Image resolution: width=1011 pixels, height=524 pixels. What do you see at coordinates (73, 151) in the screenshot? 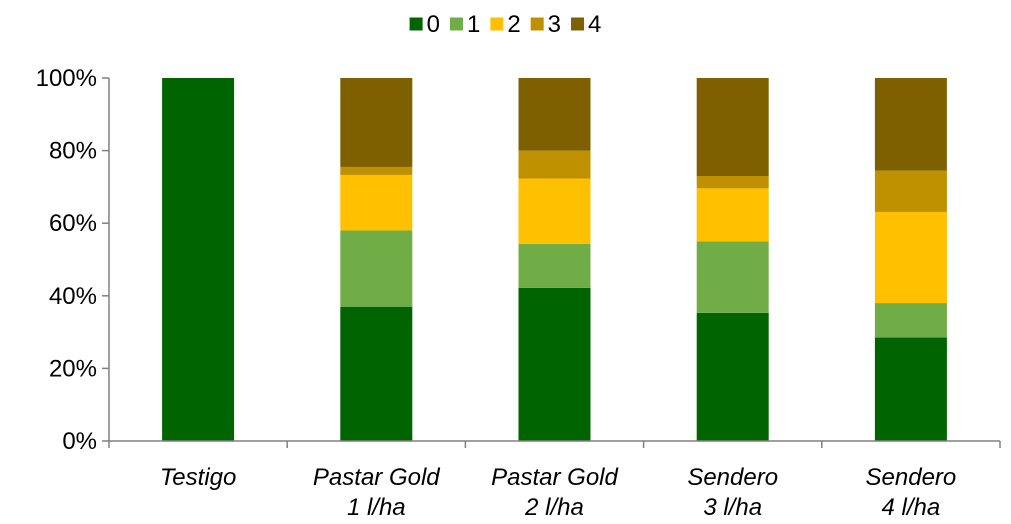
I see `y-tick-label: 80%` at bounding box center [73, 151].